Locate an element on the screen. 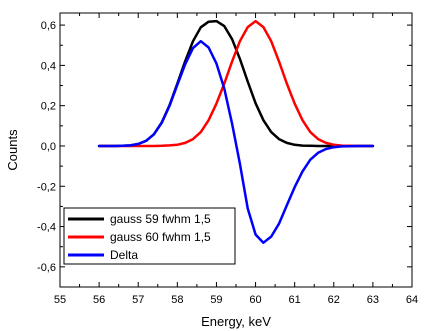 The width and height of the screenshot is (430, 331). x-tick-label: 64 is located at coordinates (412, 300).